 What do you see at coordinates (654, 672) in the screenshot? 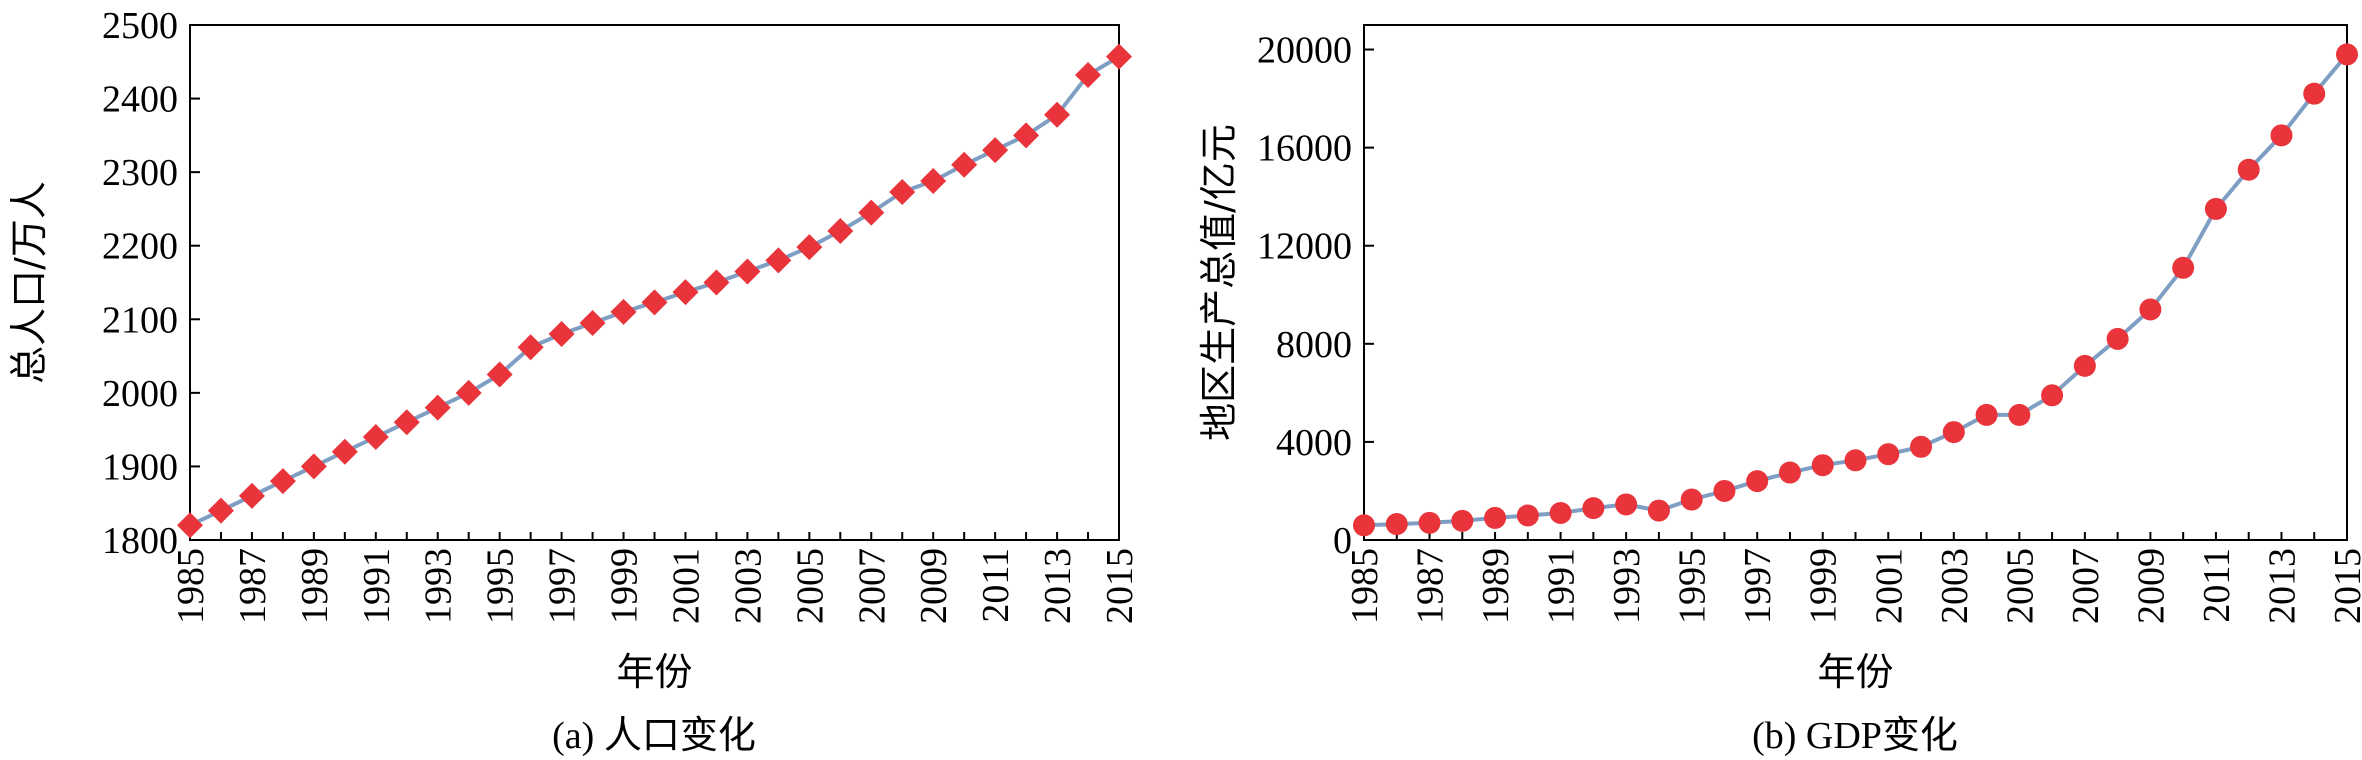
I see `chart-a-x-axis-label: 年份` at bounding box center [654, 672].